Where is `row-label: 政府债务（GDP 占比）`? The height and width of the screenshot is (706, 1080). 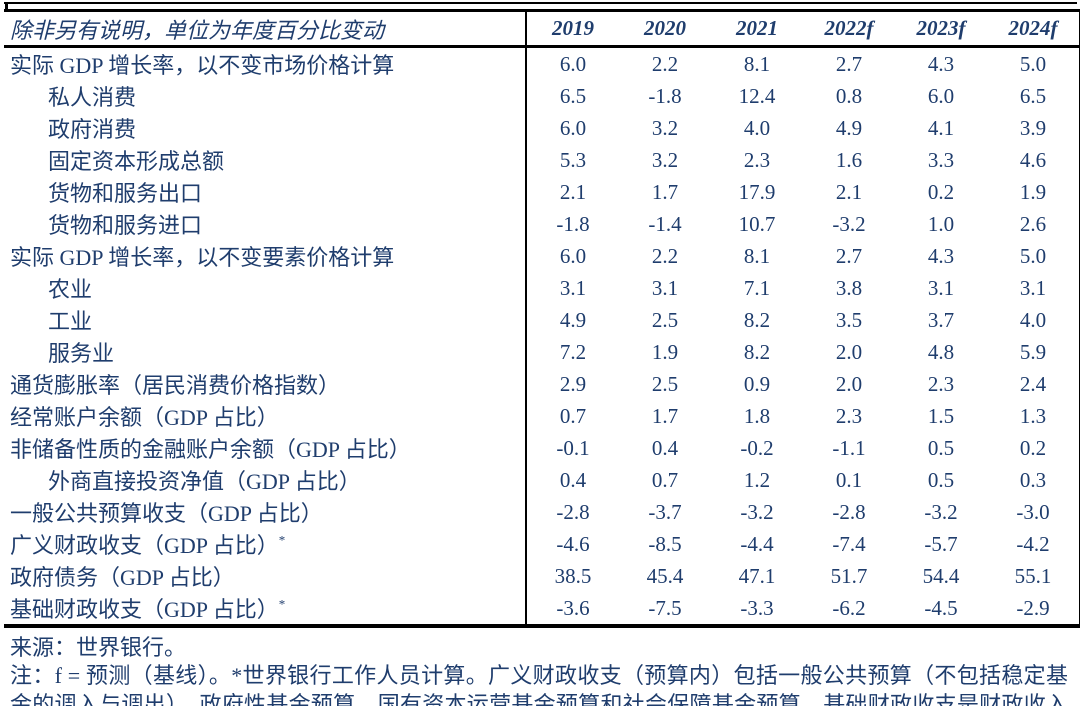 row-label: 政府债务（GDP 占比） is located at coordinates (265, 576).